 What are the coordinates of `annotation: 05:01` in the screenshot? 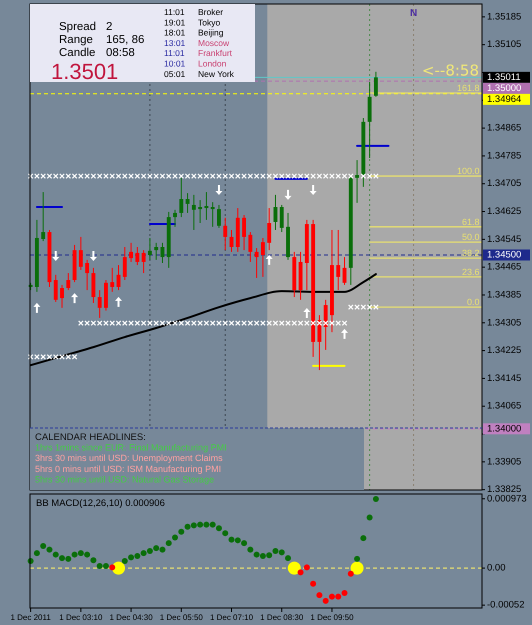 It's located at (175, 73).